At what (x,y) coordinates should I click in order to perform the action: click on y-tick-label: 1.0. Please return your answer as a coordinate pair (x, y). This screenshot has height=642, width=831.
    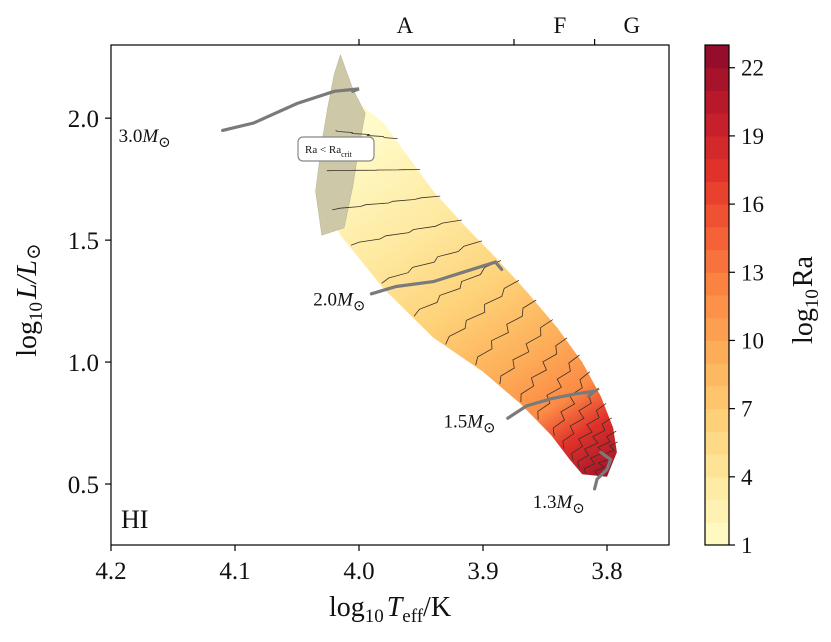
    Looking at the image, I should click on (83, 363).